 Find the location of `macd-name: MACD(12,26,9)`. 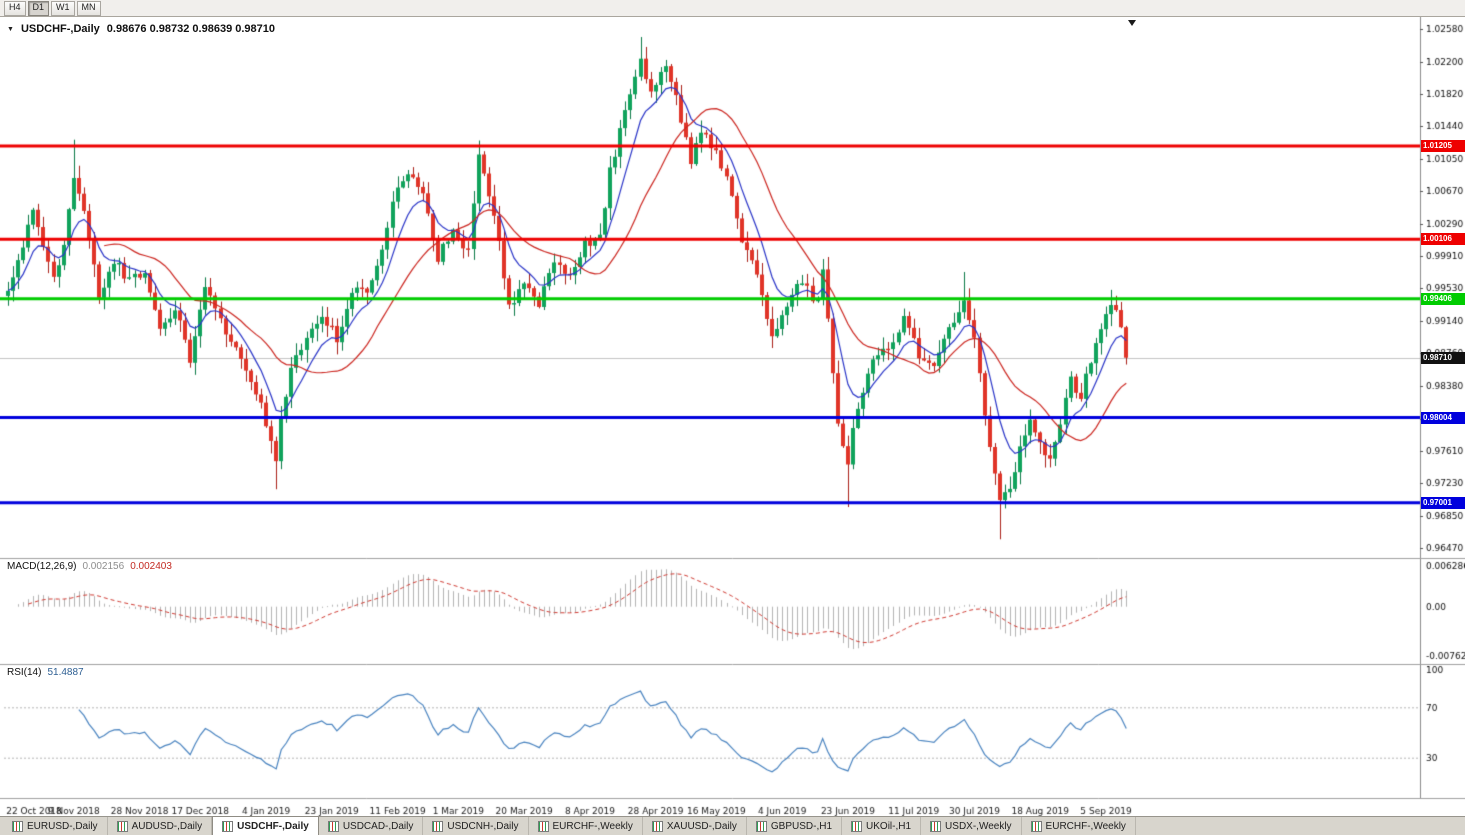

macd-name: MACD(12,26,9) is located at coordinates (42, 566).